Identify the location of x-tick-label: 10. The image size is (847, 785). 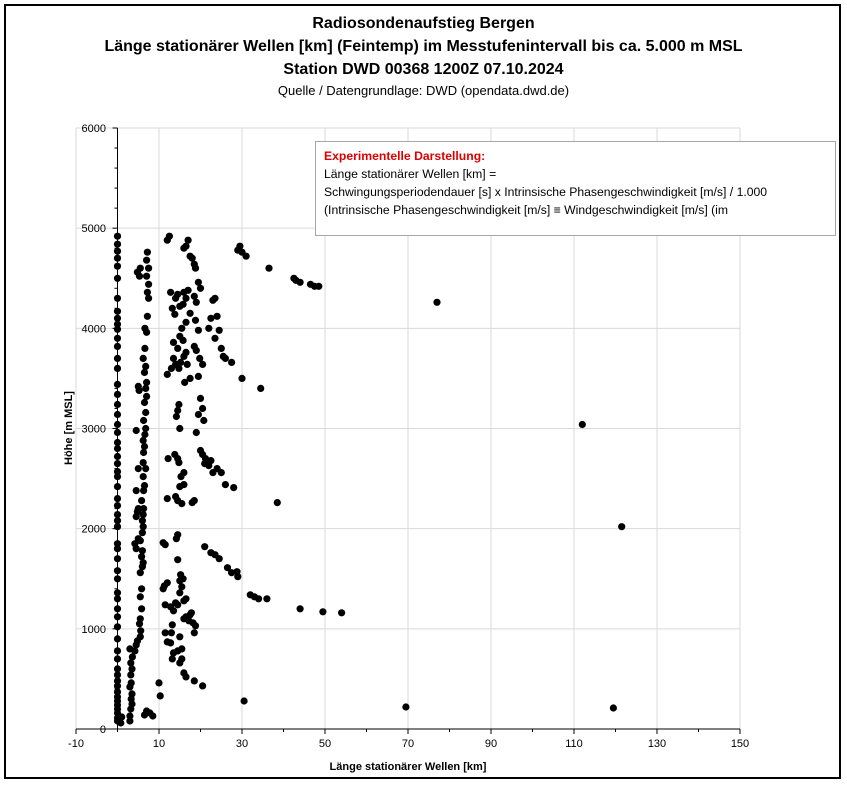
(159, 744).